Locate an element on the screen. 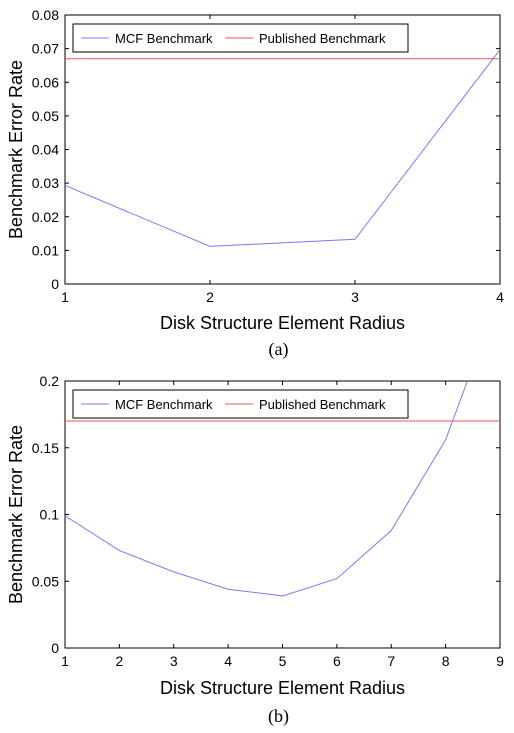  y-tick-label: 0.07 is located at coordinates (45, 49).